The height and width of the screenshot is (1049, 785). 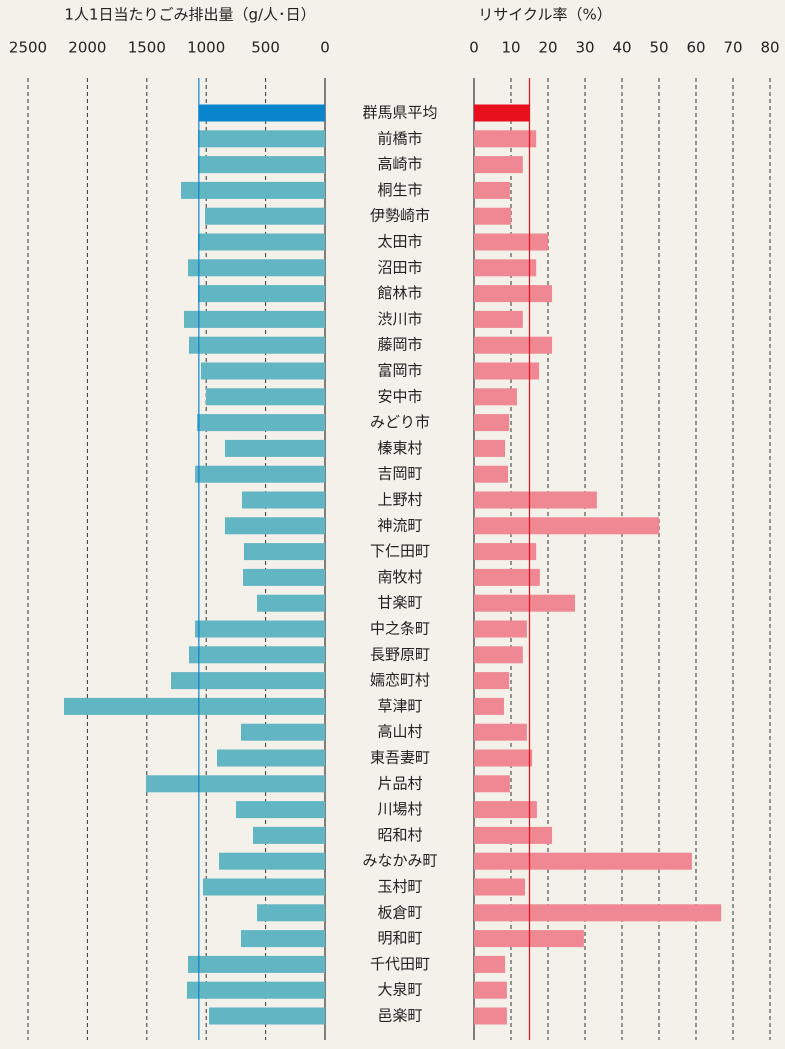 What do you see at coordinates (399, 500) in the screenshot?
I see `category-label: 上野村` at bounding box center [399, 500].